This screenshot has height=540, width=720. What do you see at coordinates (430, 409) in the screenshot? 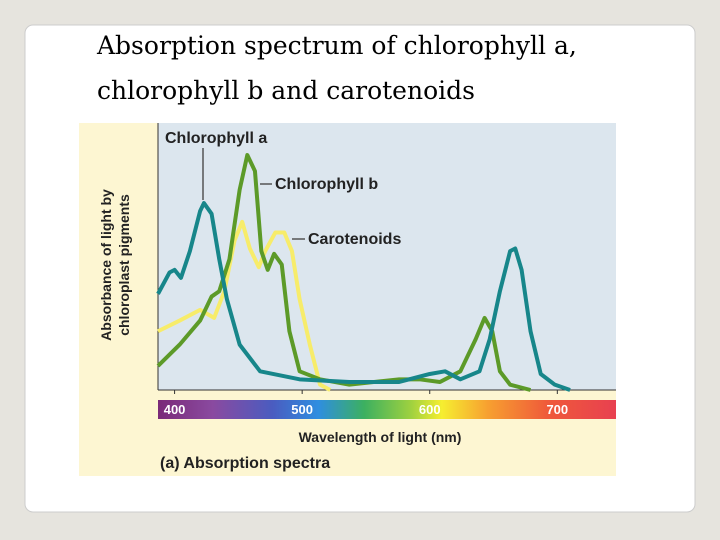
I see `x-tick-label: 600` at bounding box center [430, 409].